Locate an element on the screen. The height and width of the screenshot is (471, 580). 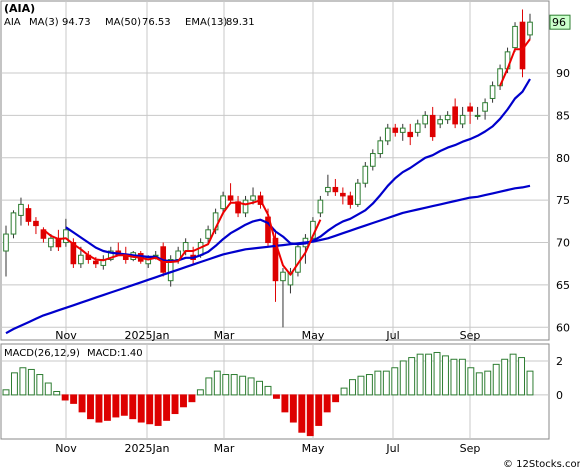
macd-value: MACD:1.40 is located at coordinates (115, 353).